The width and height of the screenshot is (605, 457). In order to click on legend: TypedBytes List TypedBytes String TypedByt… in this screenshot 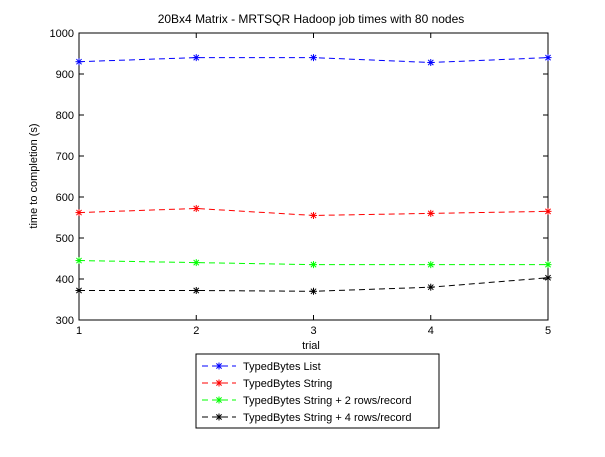, I will do `click(317, 391)`.